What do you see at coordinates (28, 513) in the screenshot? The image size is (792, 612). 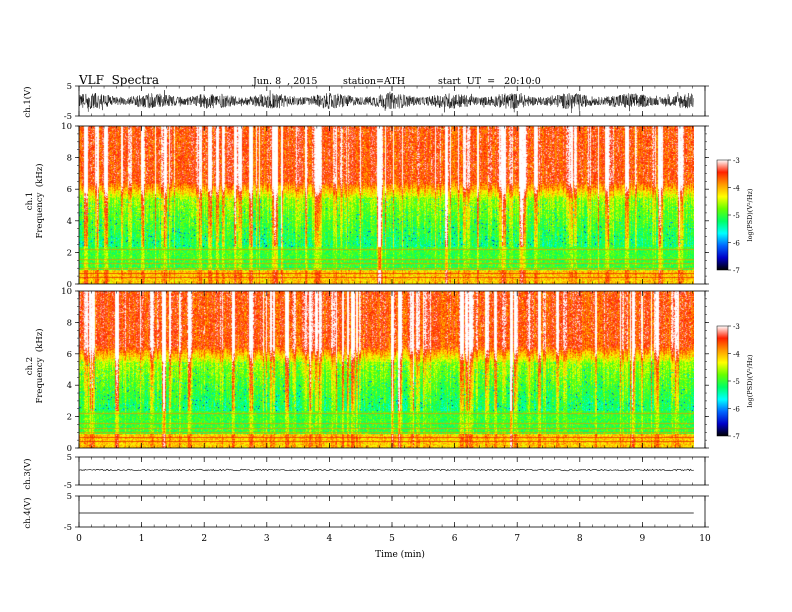 I see `ch4-wave-ylabel: ch.4(V)` at bounding box center [28, 513].